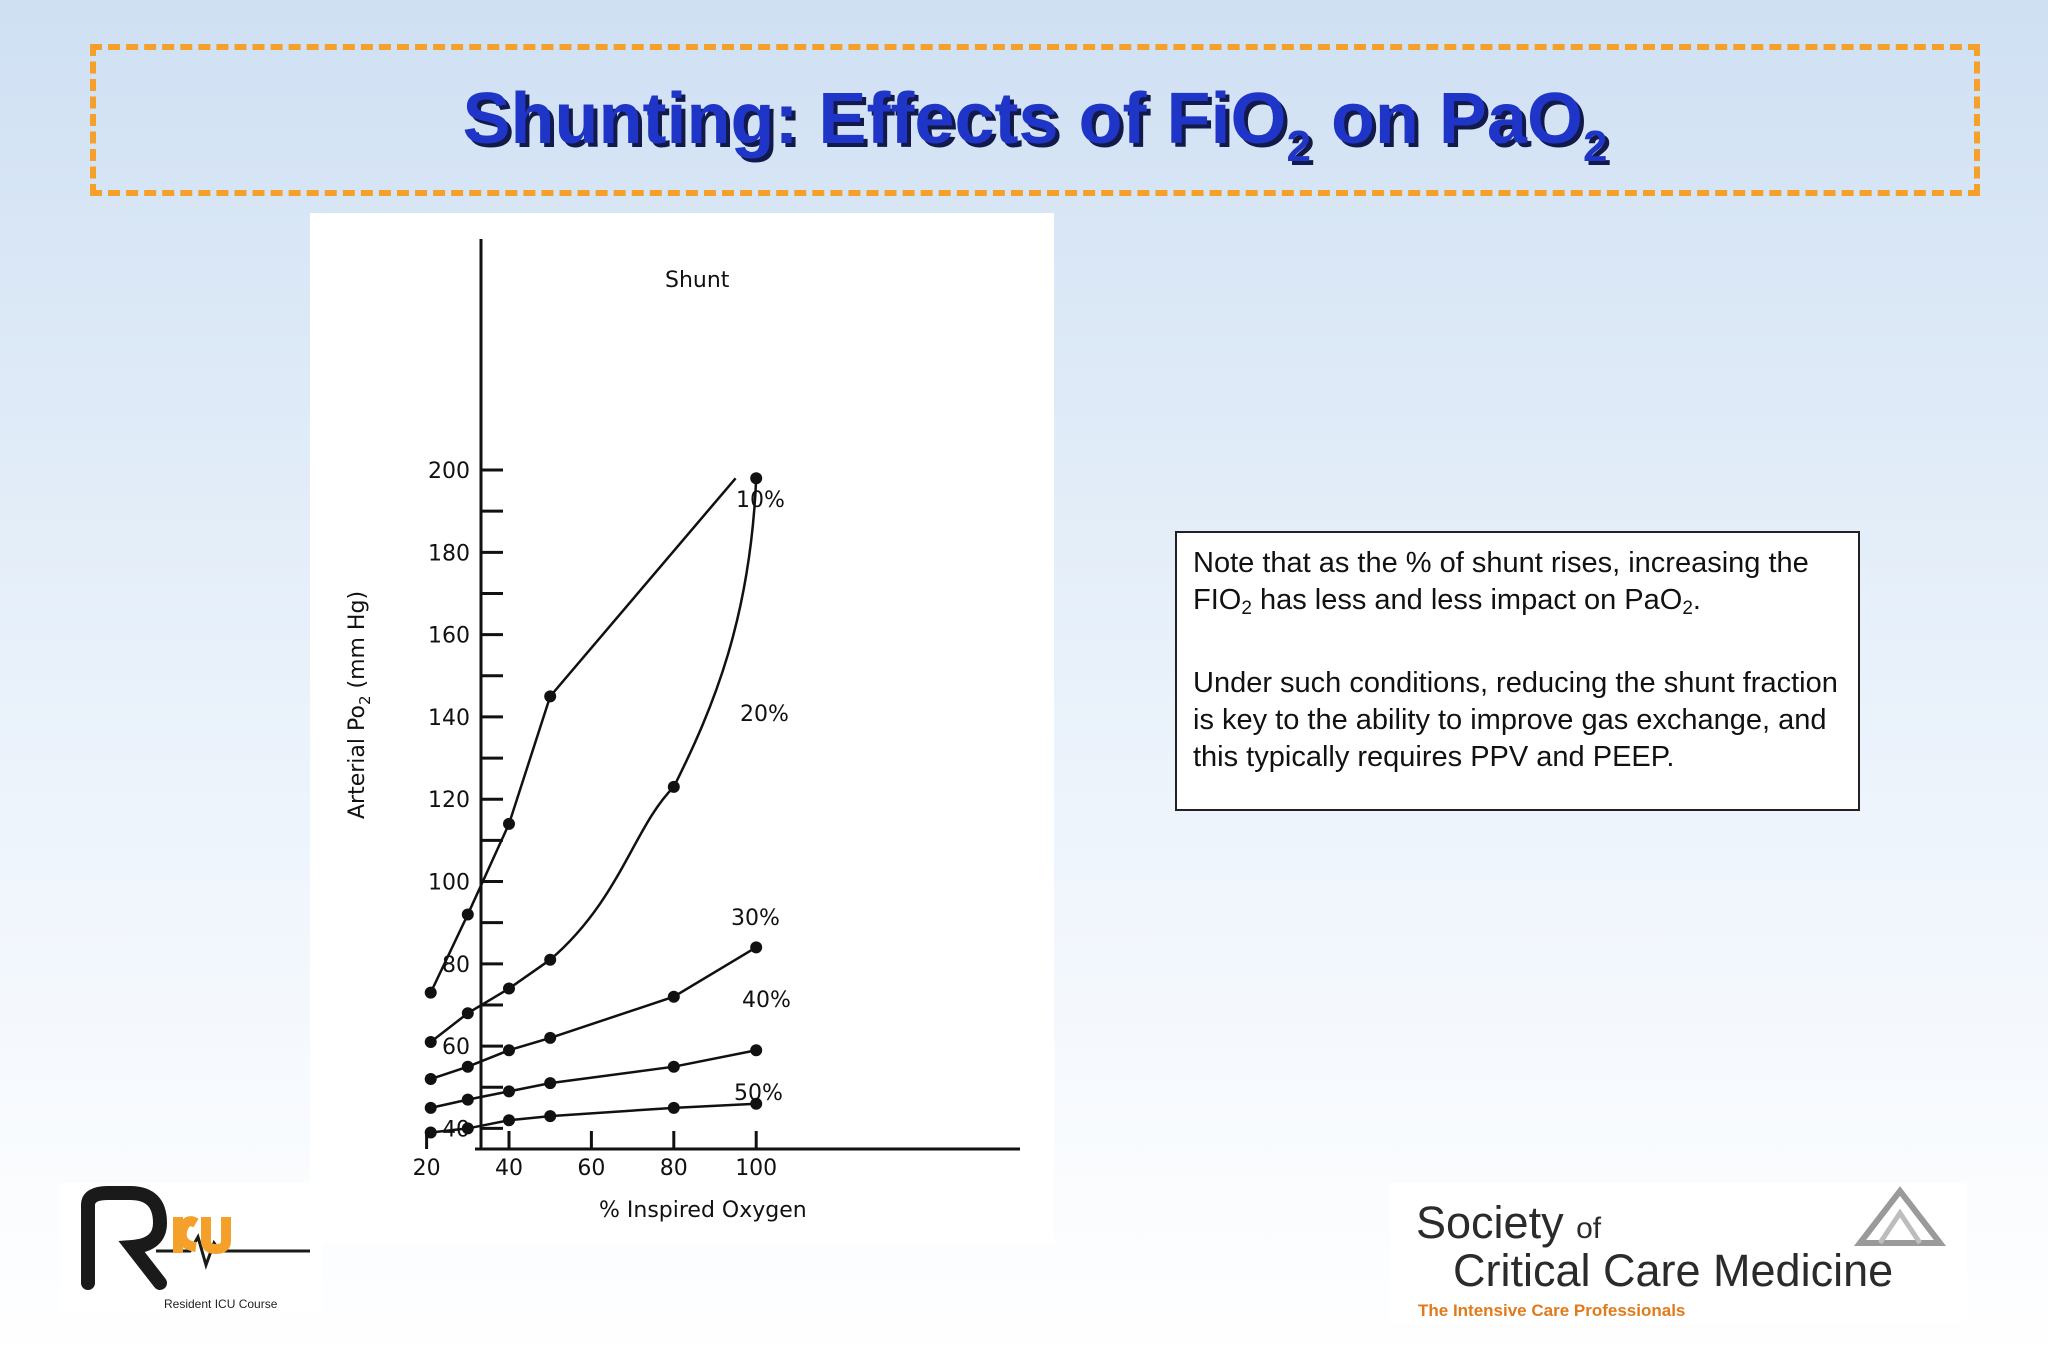 This screenshot has height=1366, width=2048. Describe the element at coordinates (1900, 1216) in the screenshot. I see `sccm-triangle-mark` at that location.